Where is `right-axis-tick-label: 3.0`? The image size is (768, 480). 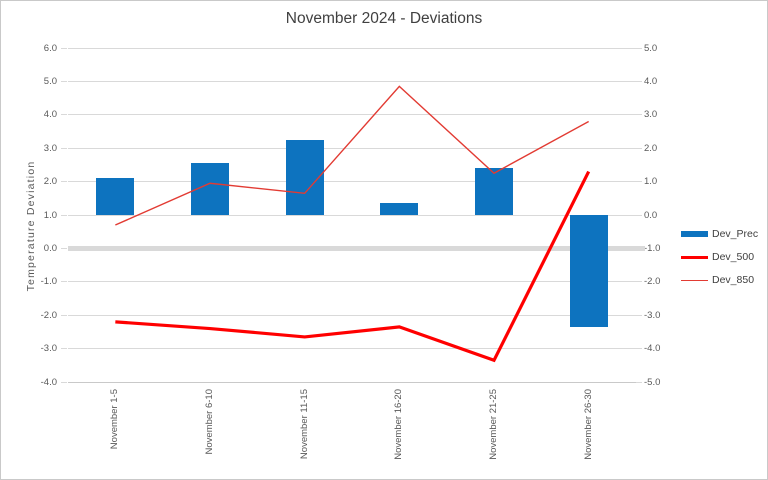
right-axis-tick-label: 3.0 is located at coordinates (651, 115).